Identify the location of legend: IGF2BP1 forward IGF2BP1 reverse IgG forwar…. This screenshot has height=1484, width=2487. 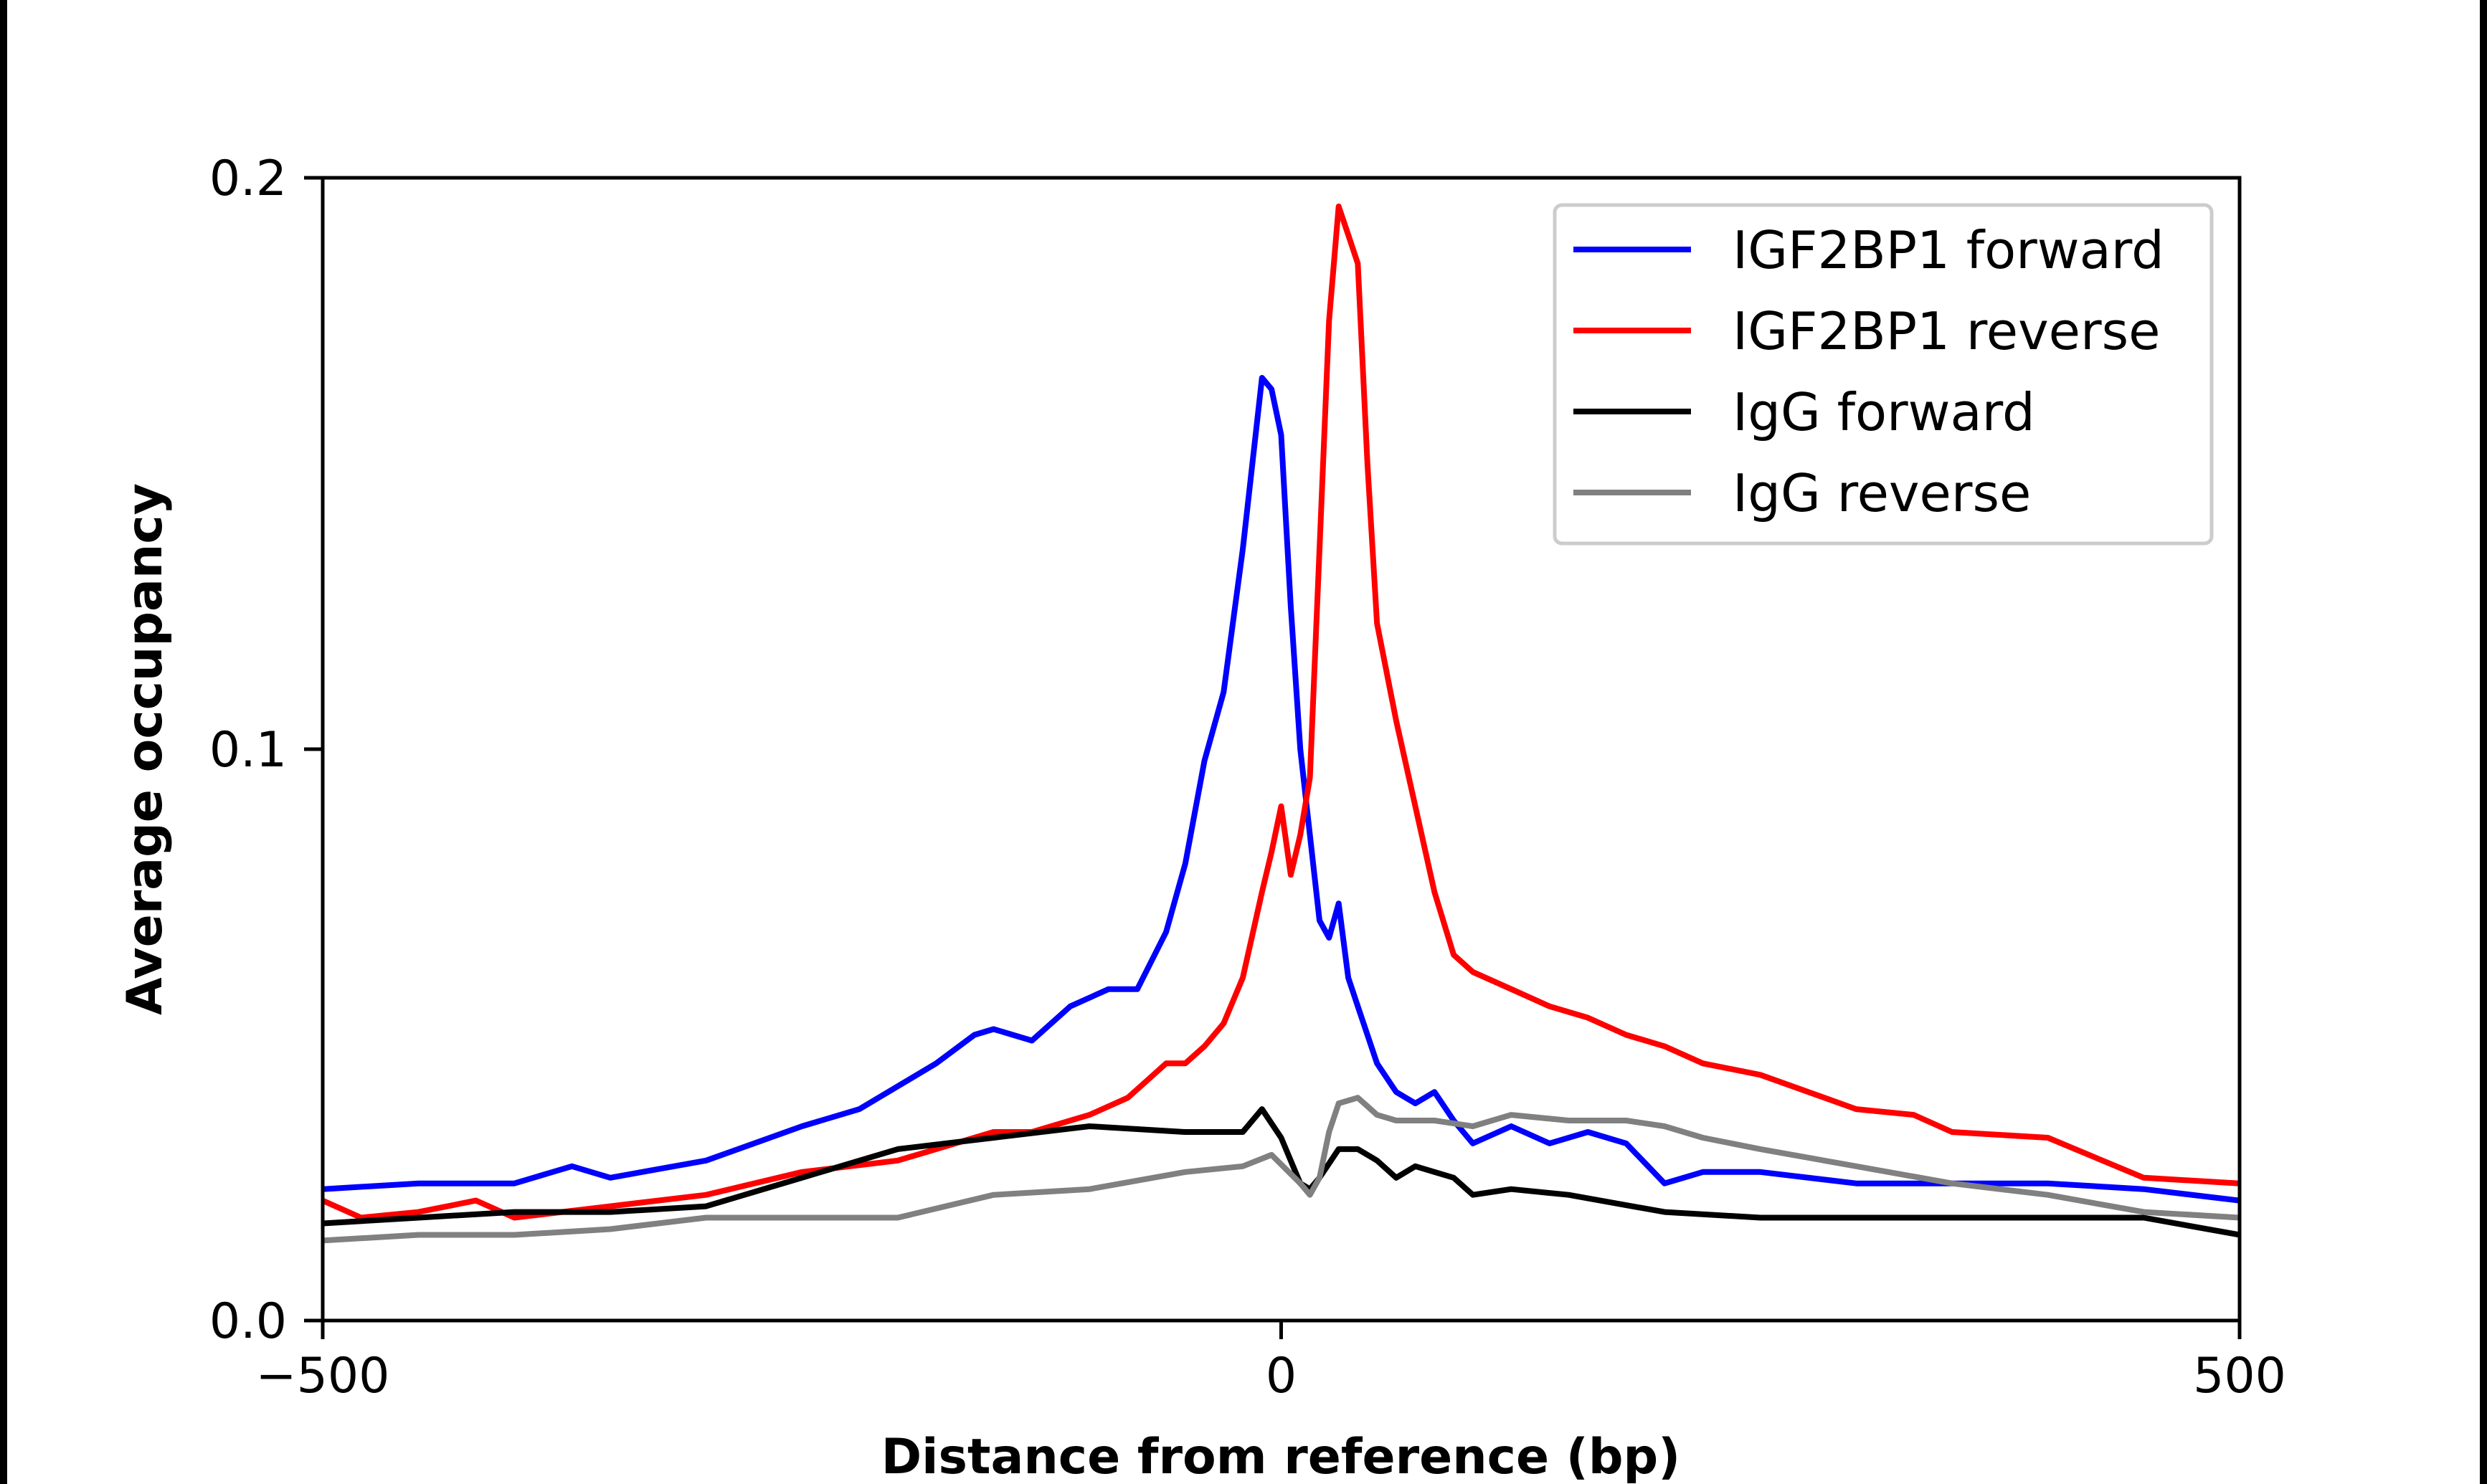
(1884, 375).